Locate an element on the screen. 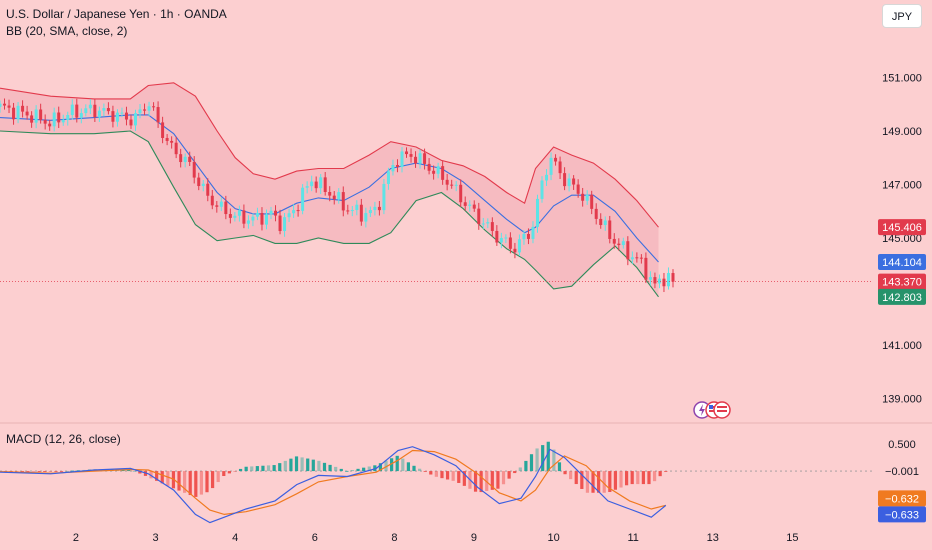 This screenshot has width=932, height=550. price-axis-tick: 145.000 is located at coordinates (902, 239).